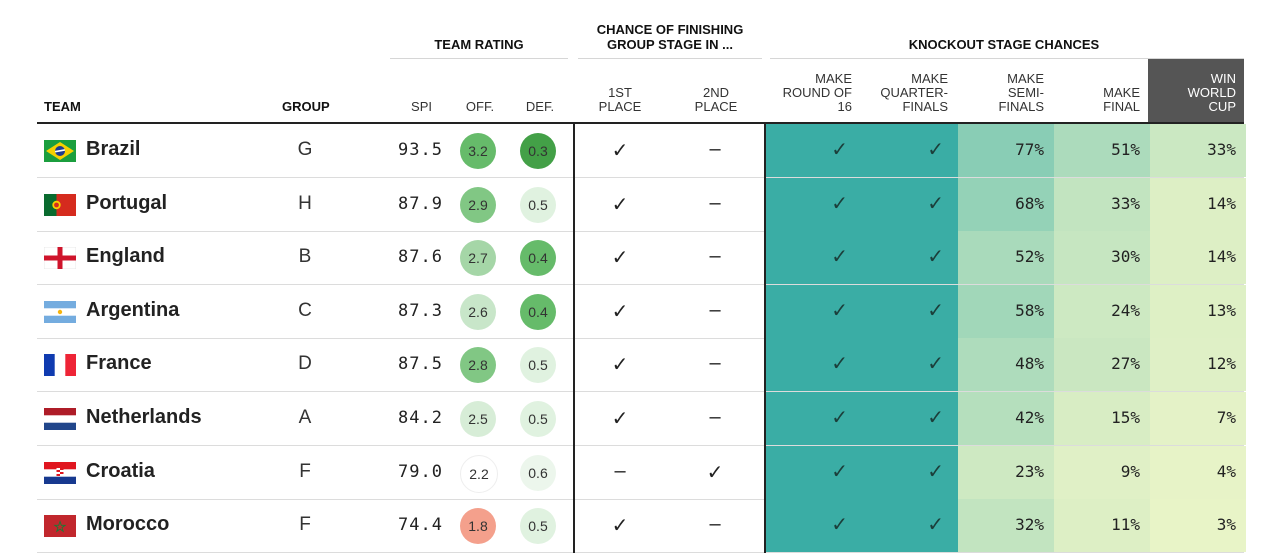  What do you see at coordinates (125, 256) in the screenshot?
I see `team-name: England` at bounding box center [125, 256].